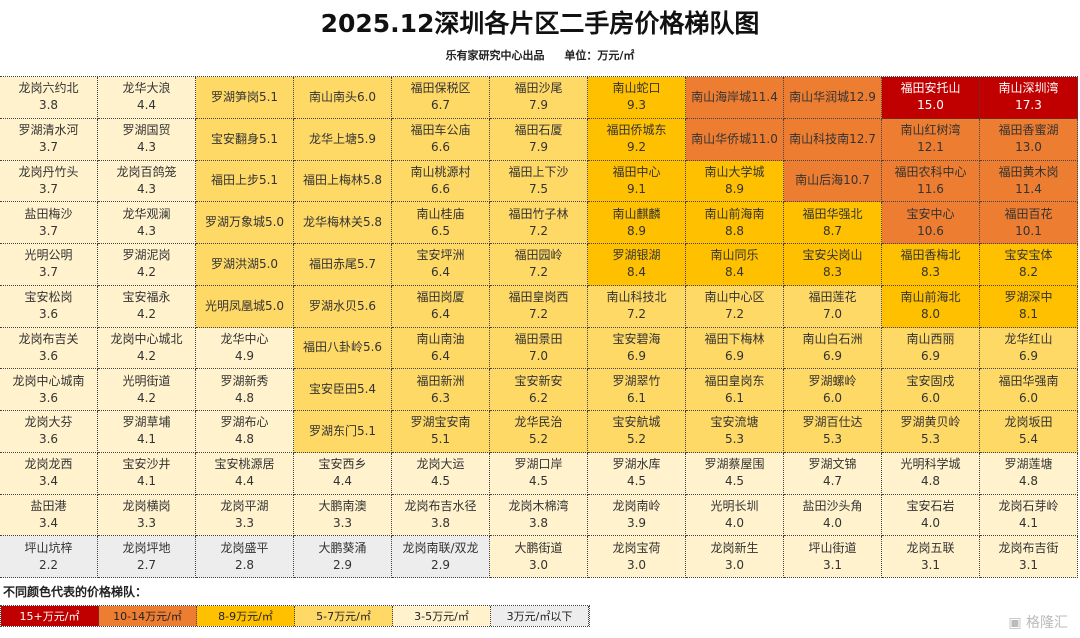  Describe the element at coordinates (819, 180) in the screenshot. I see `area-name: 南山后海` at that location.